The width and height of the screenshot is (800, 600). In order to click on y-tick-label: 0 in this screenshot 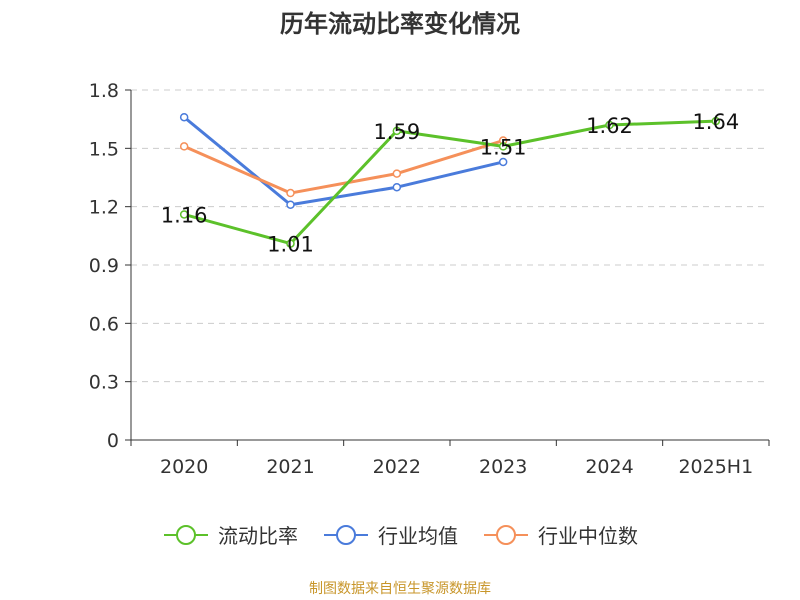, I will do `click(113, 441)`.